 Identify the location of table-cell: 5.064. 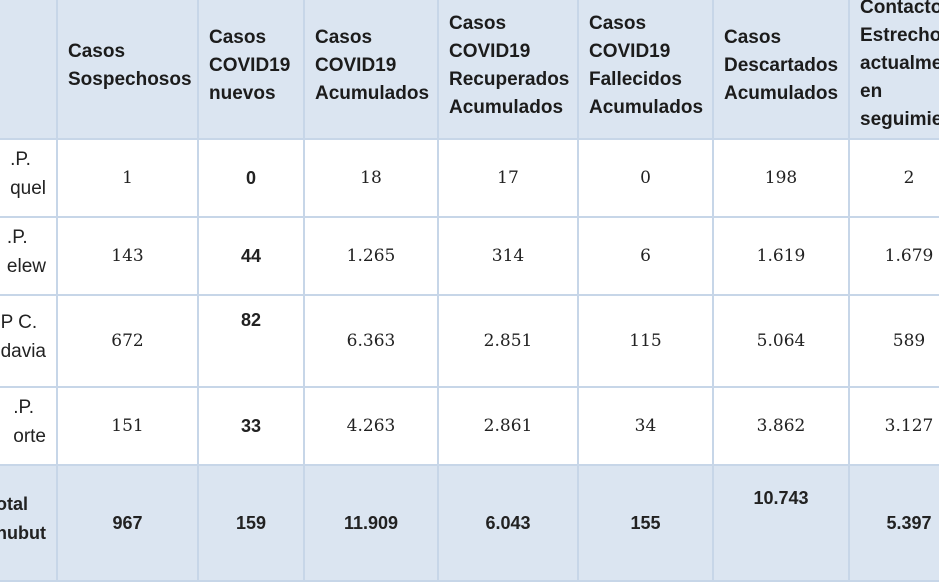
(781, 341).